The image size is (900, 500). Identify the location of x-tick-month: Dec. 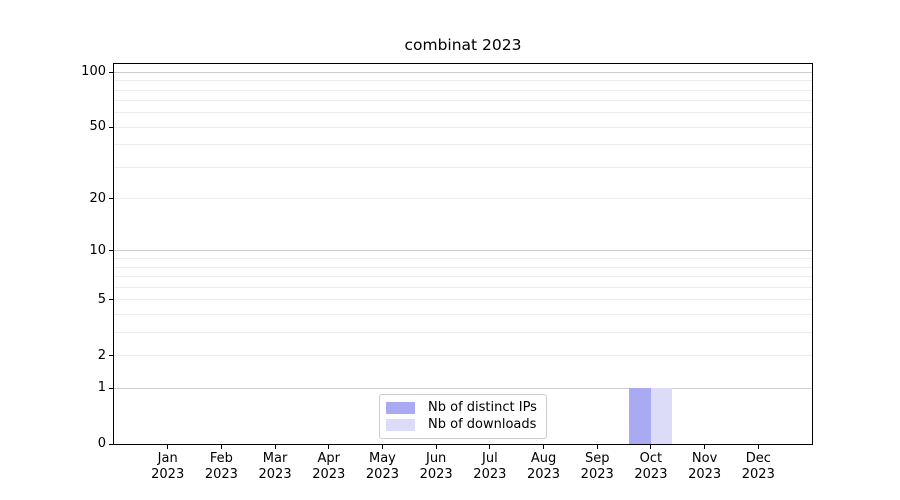
(758, 458).